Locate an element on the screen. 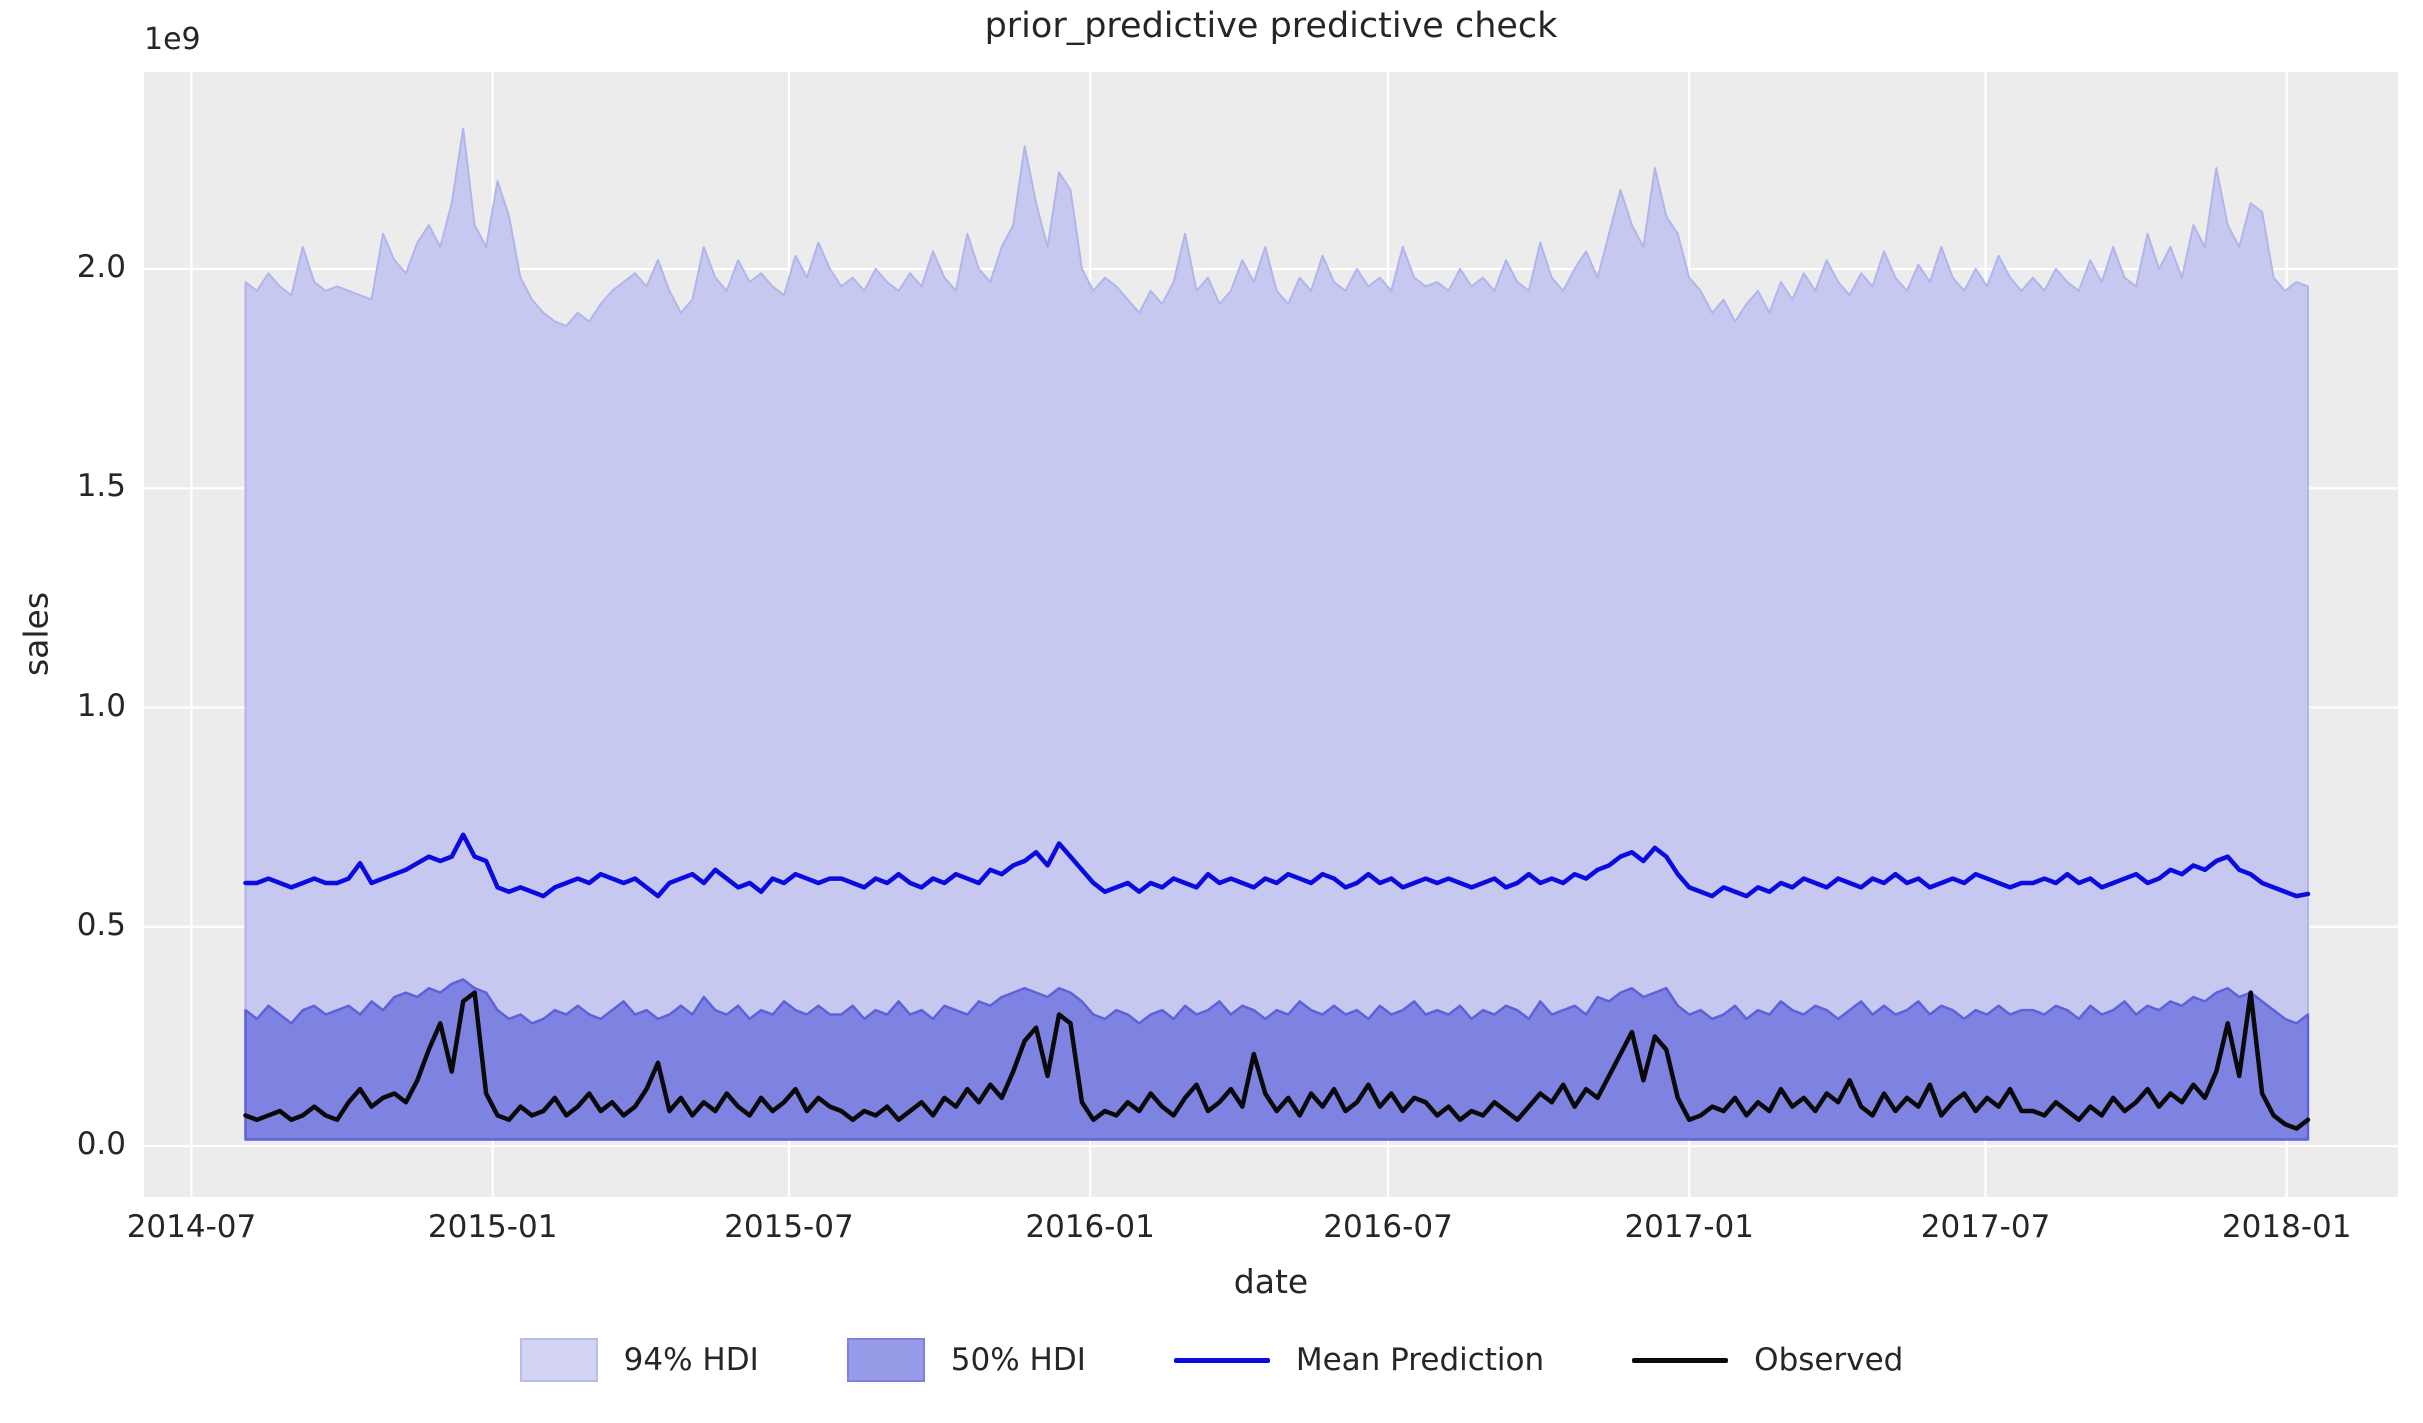 This screenshot has height=1423, width=2423. legend-label: Observed is located at coordinates (1829, 1360).